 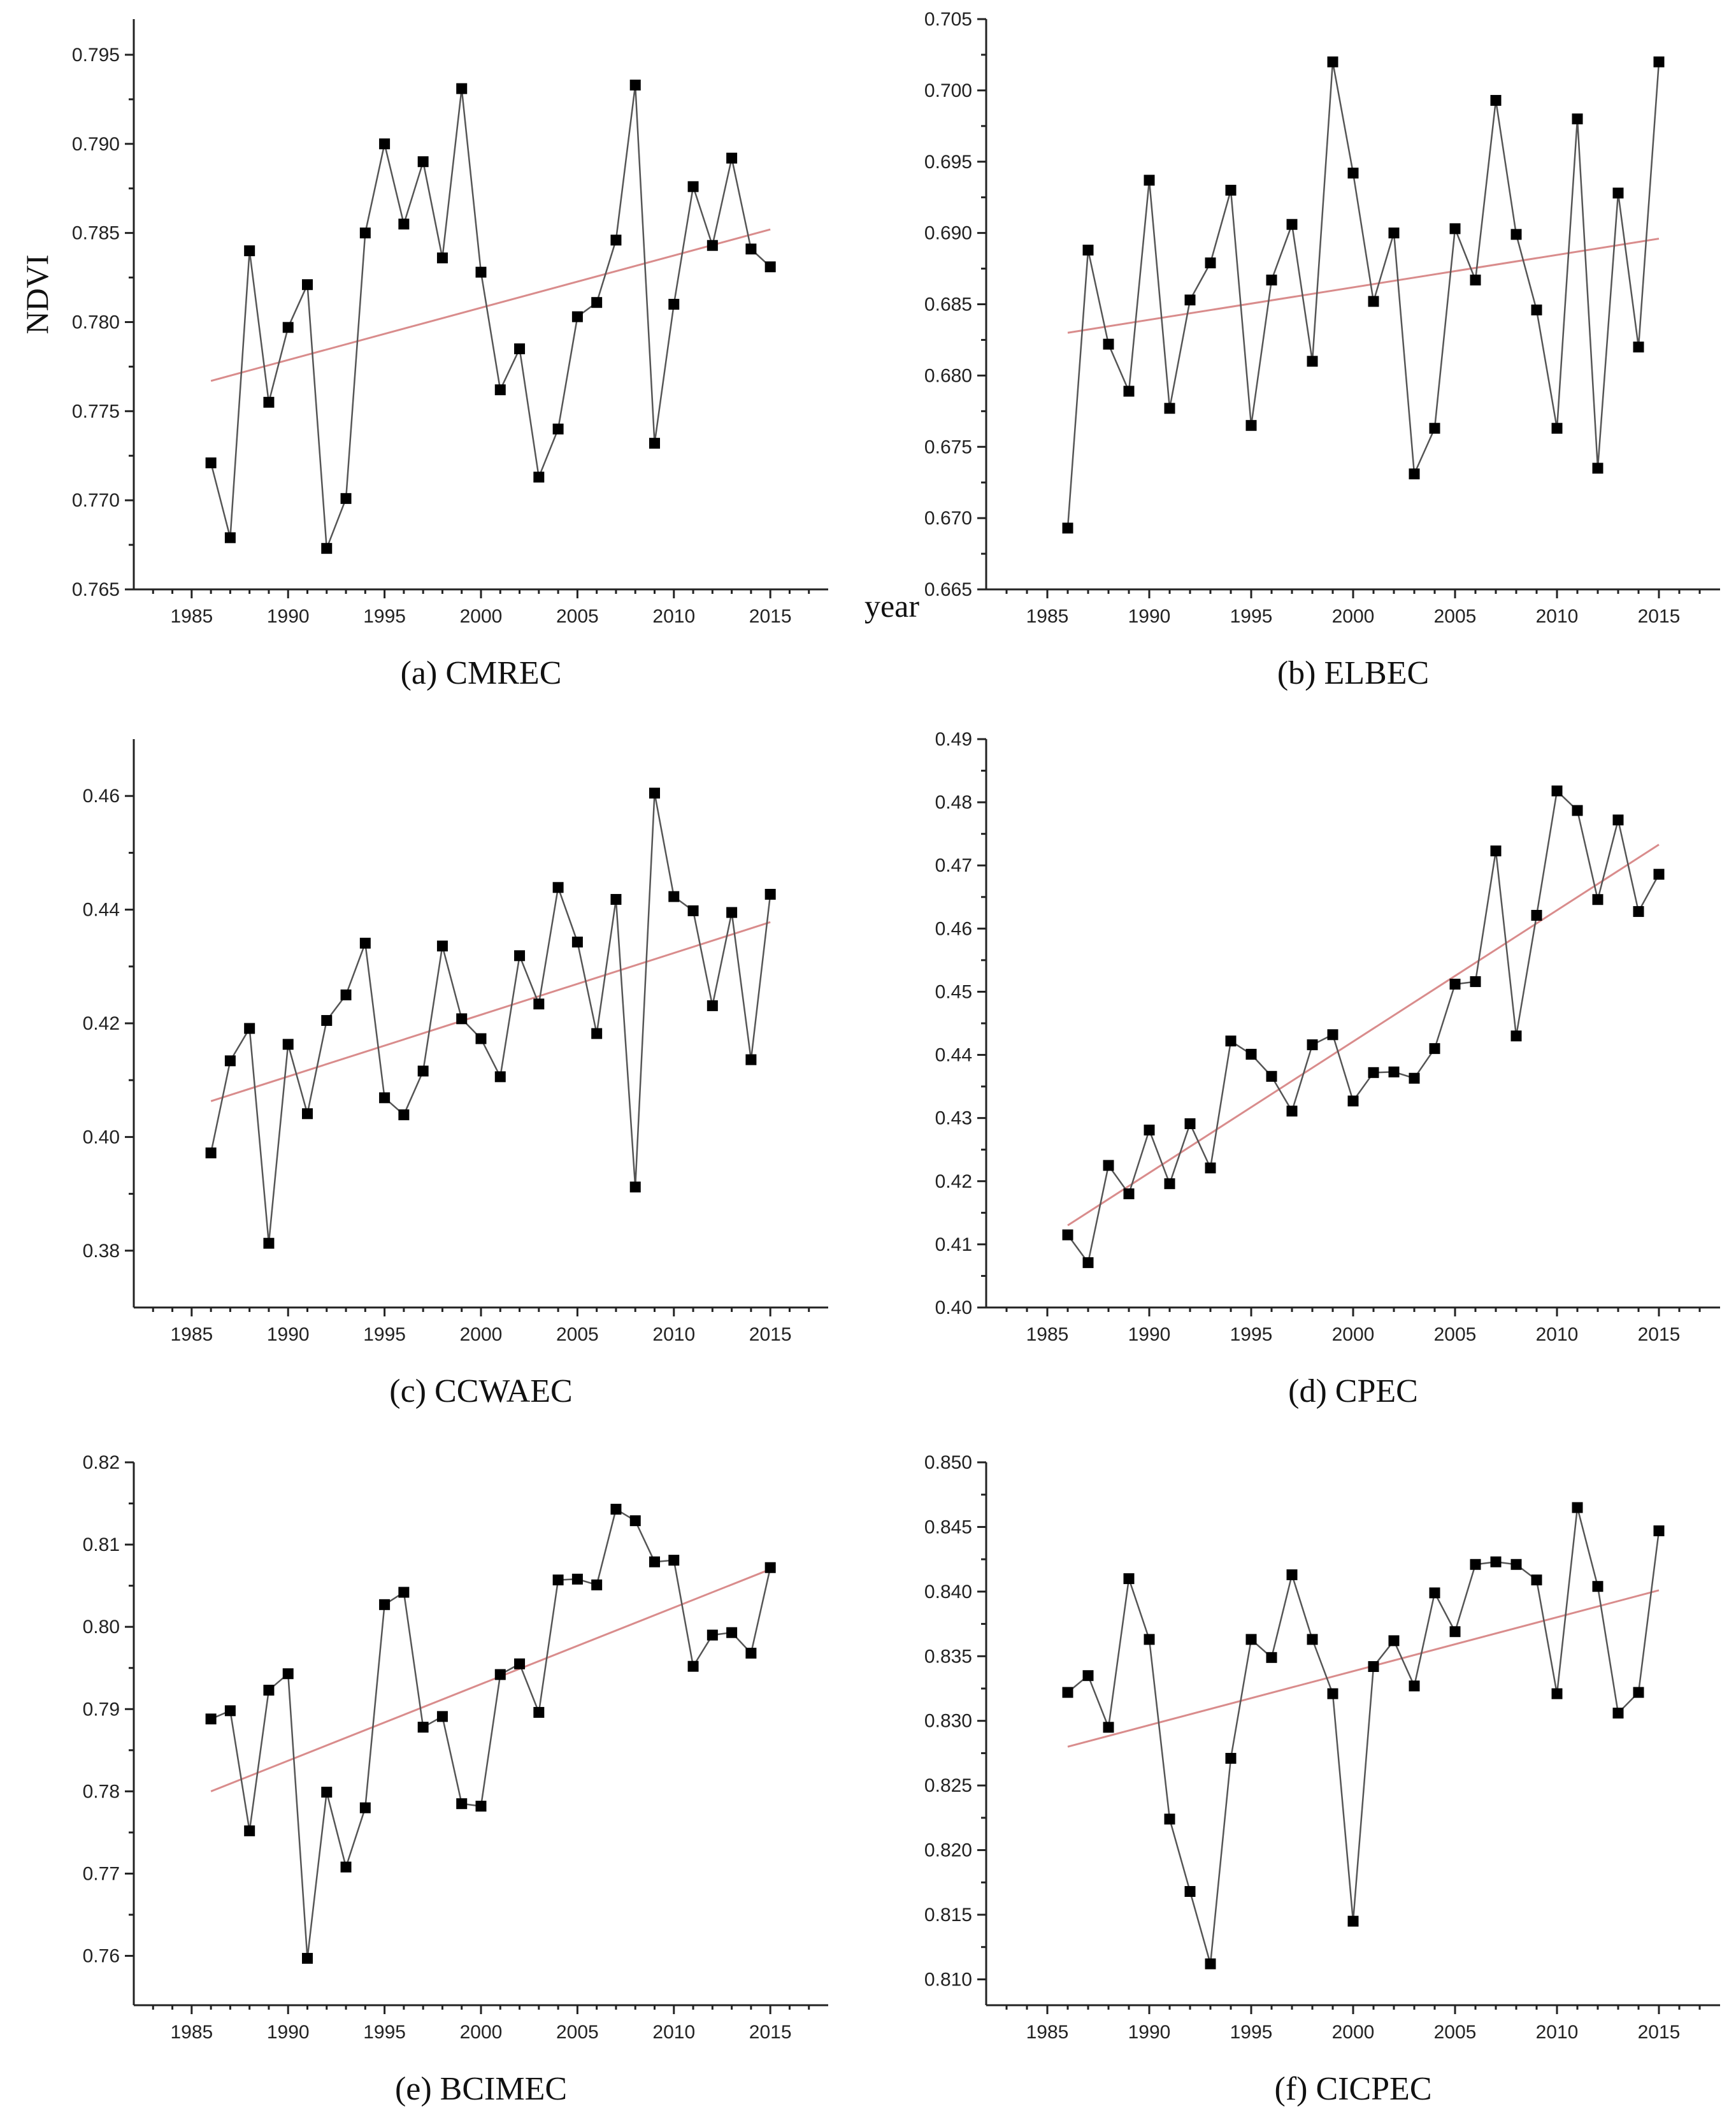 I want to click on y-tick-label: 0.835, so click(x=948, y=1656).